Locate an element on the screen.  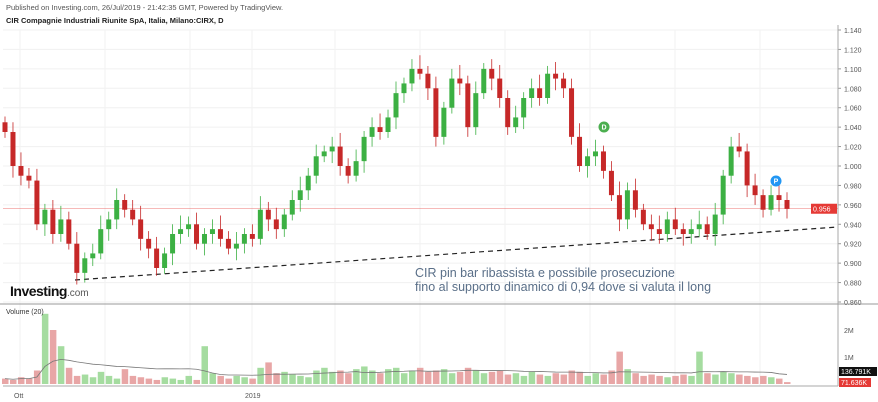
y-tick-label: 0.960 is located at coordinates (853, 206).